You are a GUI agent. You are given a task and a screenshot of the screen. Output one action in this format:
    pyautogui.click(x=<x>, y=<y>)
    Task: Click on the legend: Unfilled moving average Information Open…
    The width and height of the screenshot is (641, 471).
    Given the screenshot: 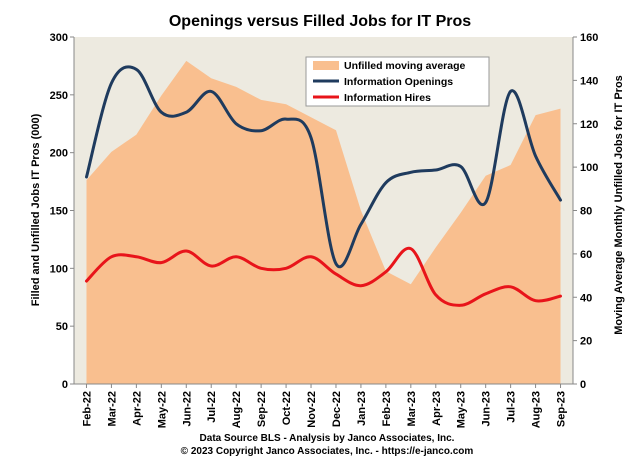 What is the action you would take?
    pyautogui.click(x=397, y=81)
    